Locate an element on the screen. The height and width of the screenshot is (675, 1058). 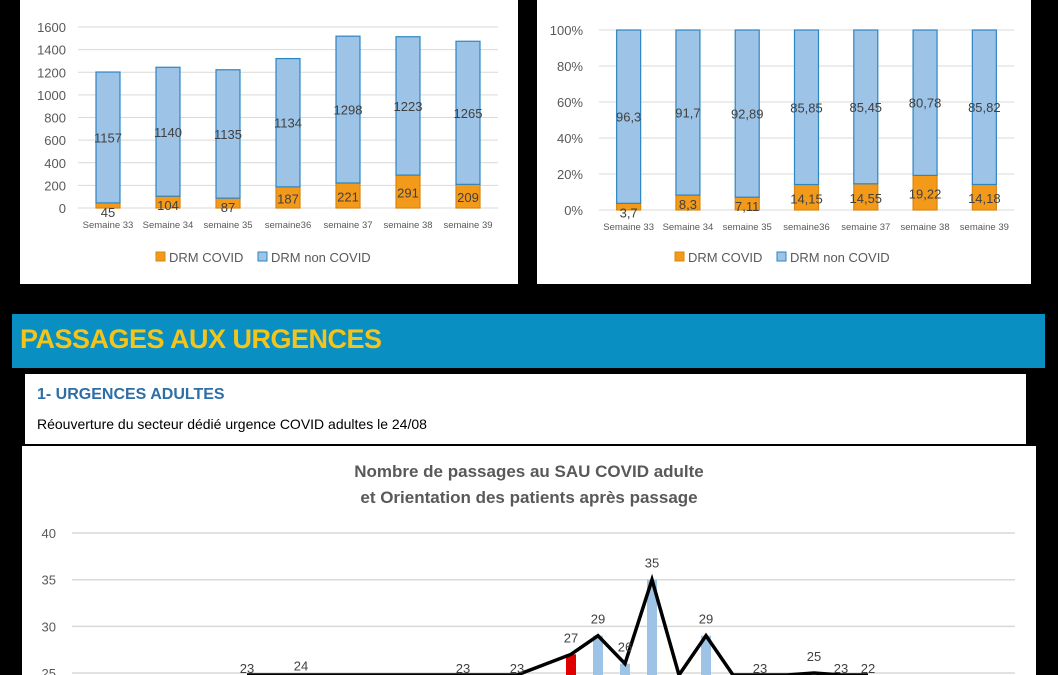
data-label: 1140 is located at coordinates (168, 132).